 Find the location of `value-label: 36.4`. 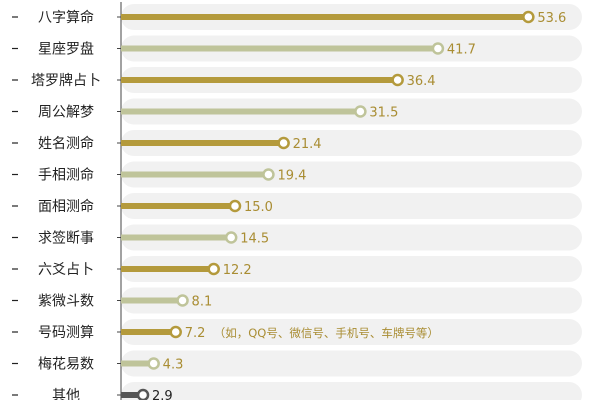

value-label: 36.4 is located at coordinates (421, 81).